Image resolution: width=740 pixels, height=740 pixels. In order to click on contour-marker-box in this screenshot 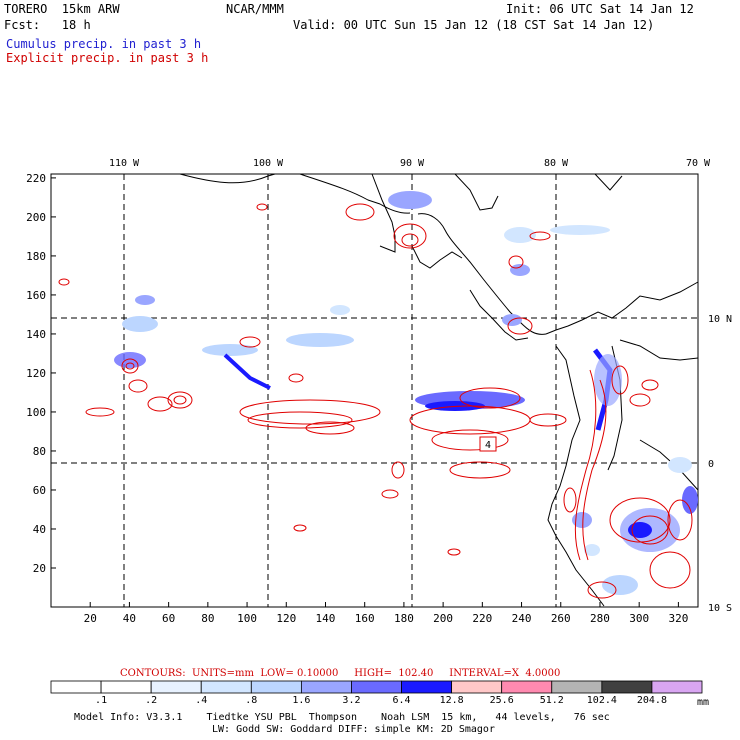, I will do `click(488, 444)`.